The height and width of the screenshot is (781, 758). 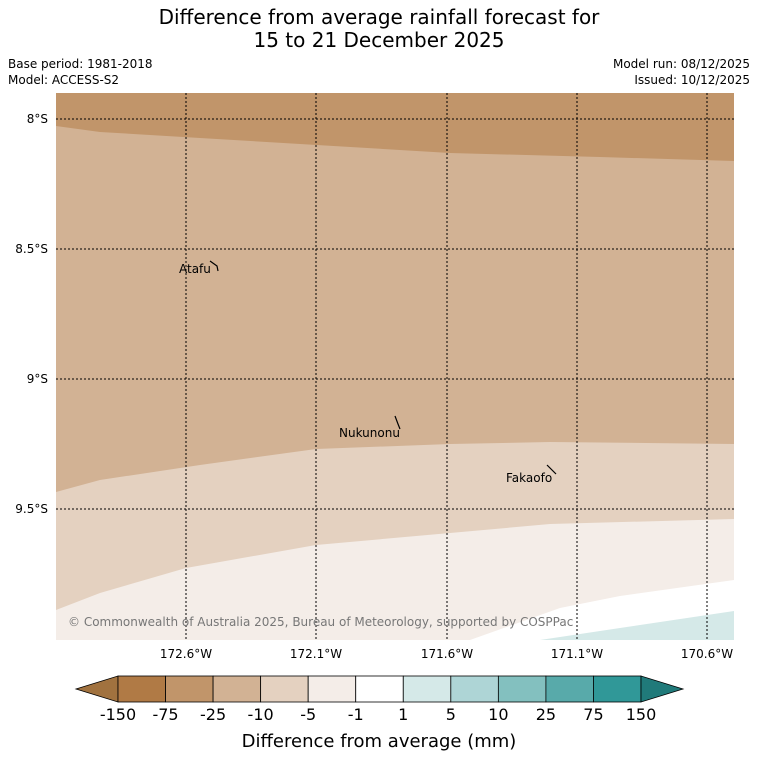 I want to click on colorbar-tick-label: -1, so click(x=355, y=714).